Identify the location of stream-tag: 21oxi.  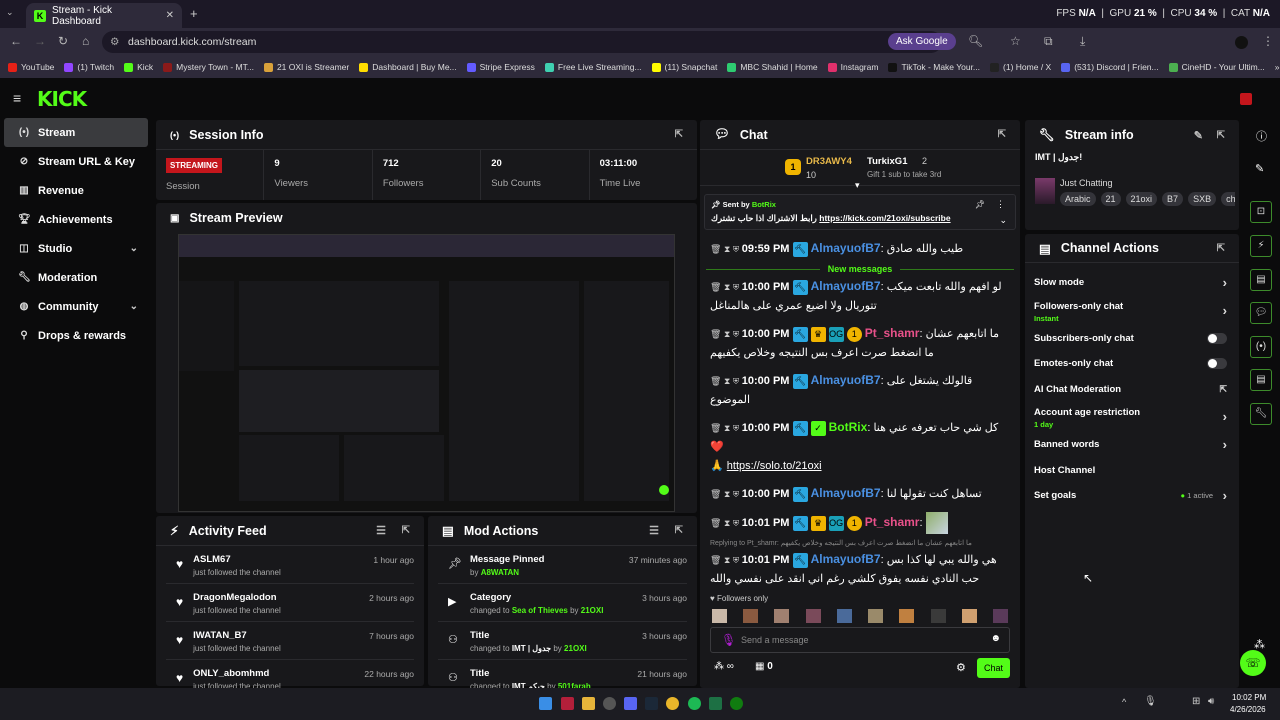
(1141, 199).